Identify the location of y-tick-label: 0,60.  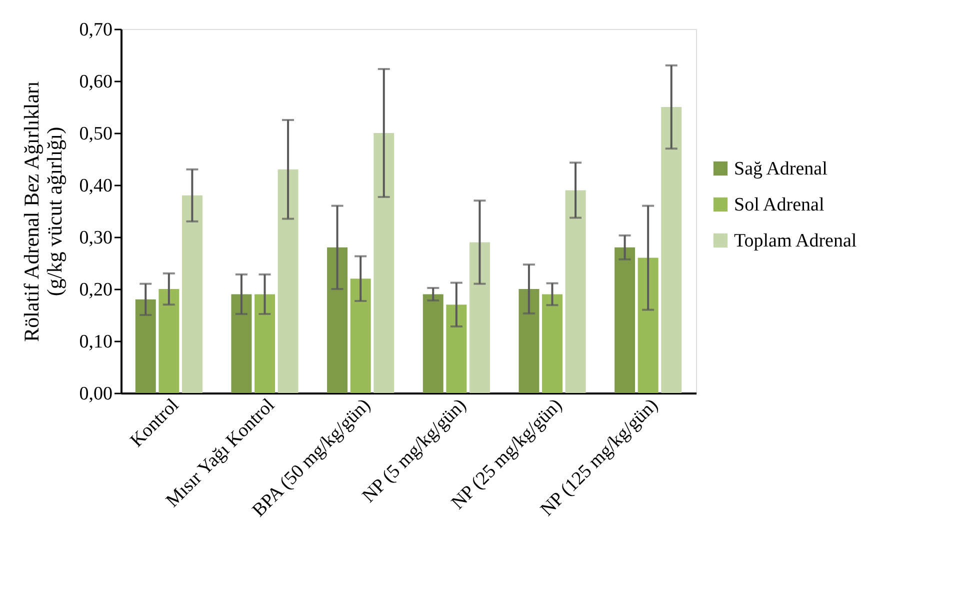
(95, 82).